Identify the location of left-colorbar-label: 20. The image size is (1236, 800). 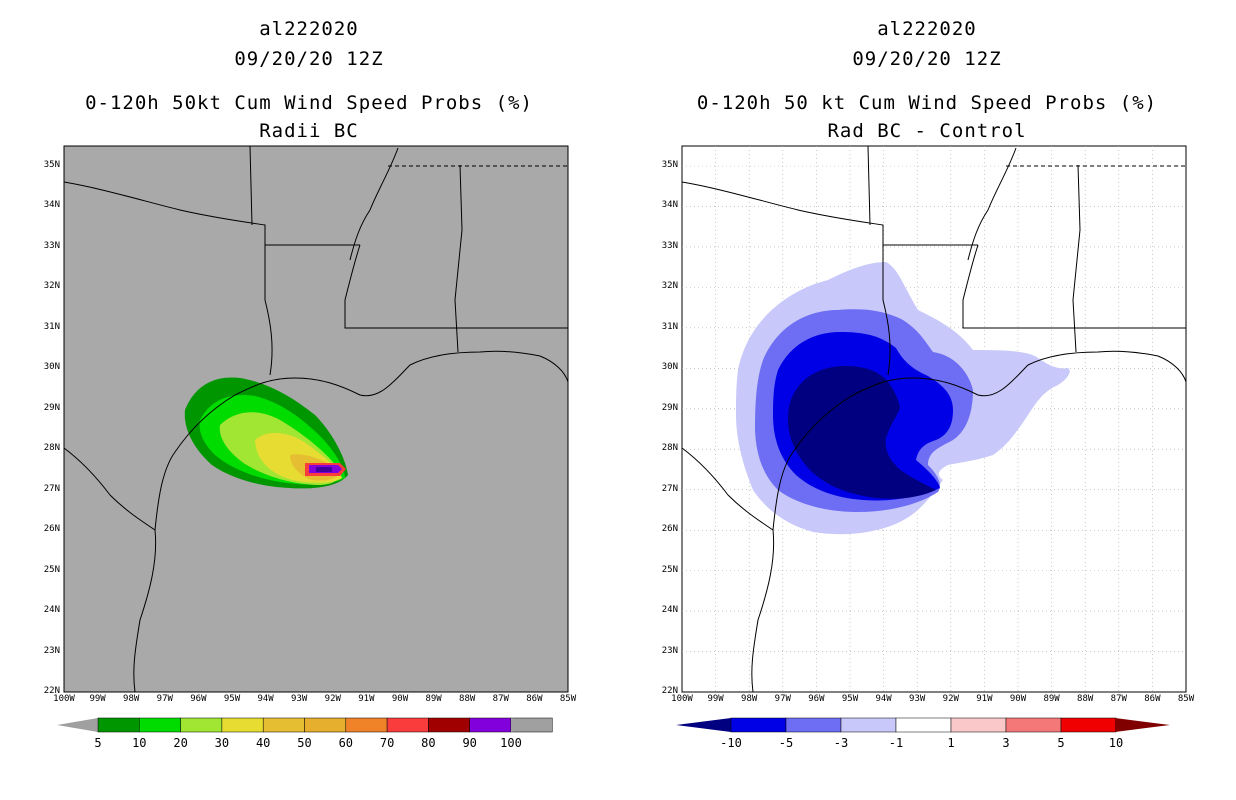
(180, 743).